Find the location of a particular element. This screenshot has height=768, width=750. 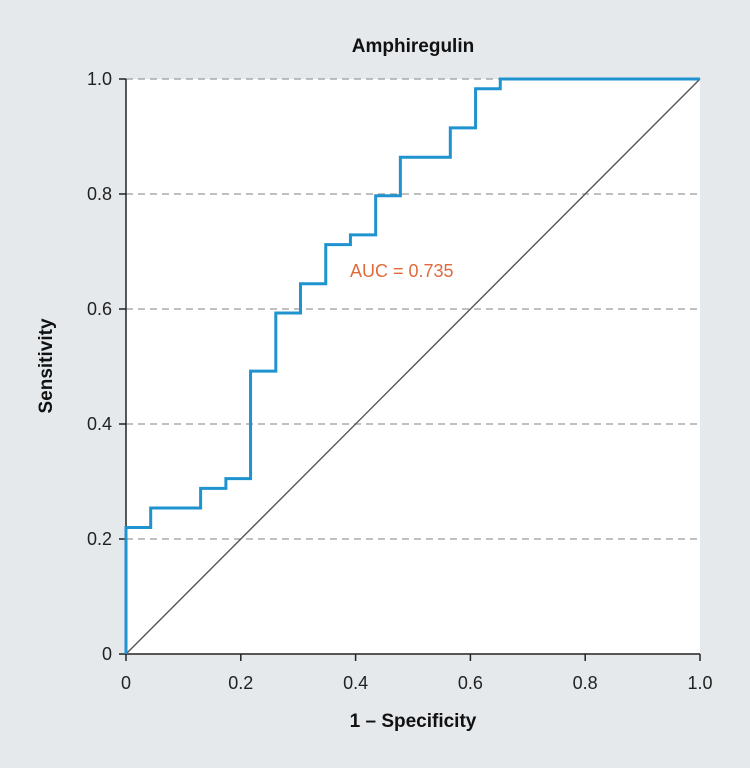

y-tick-label-5: 1.0 is located at coordinates (99, 79).